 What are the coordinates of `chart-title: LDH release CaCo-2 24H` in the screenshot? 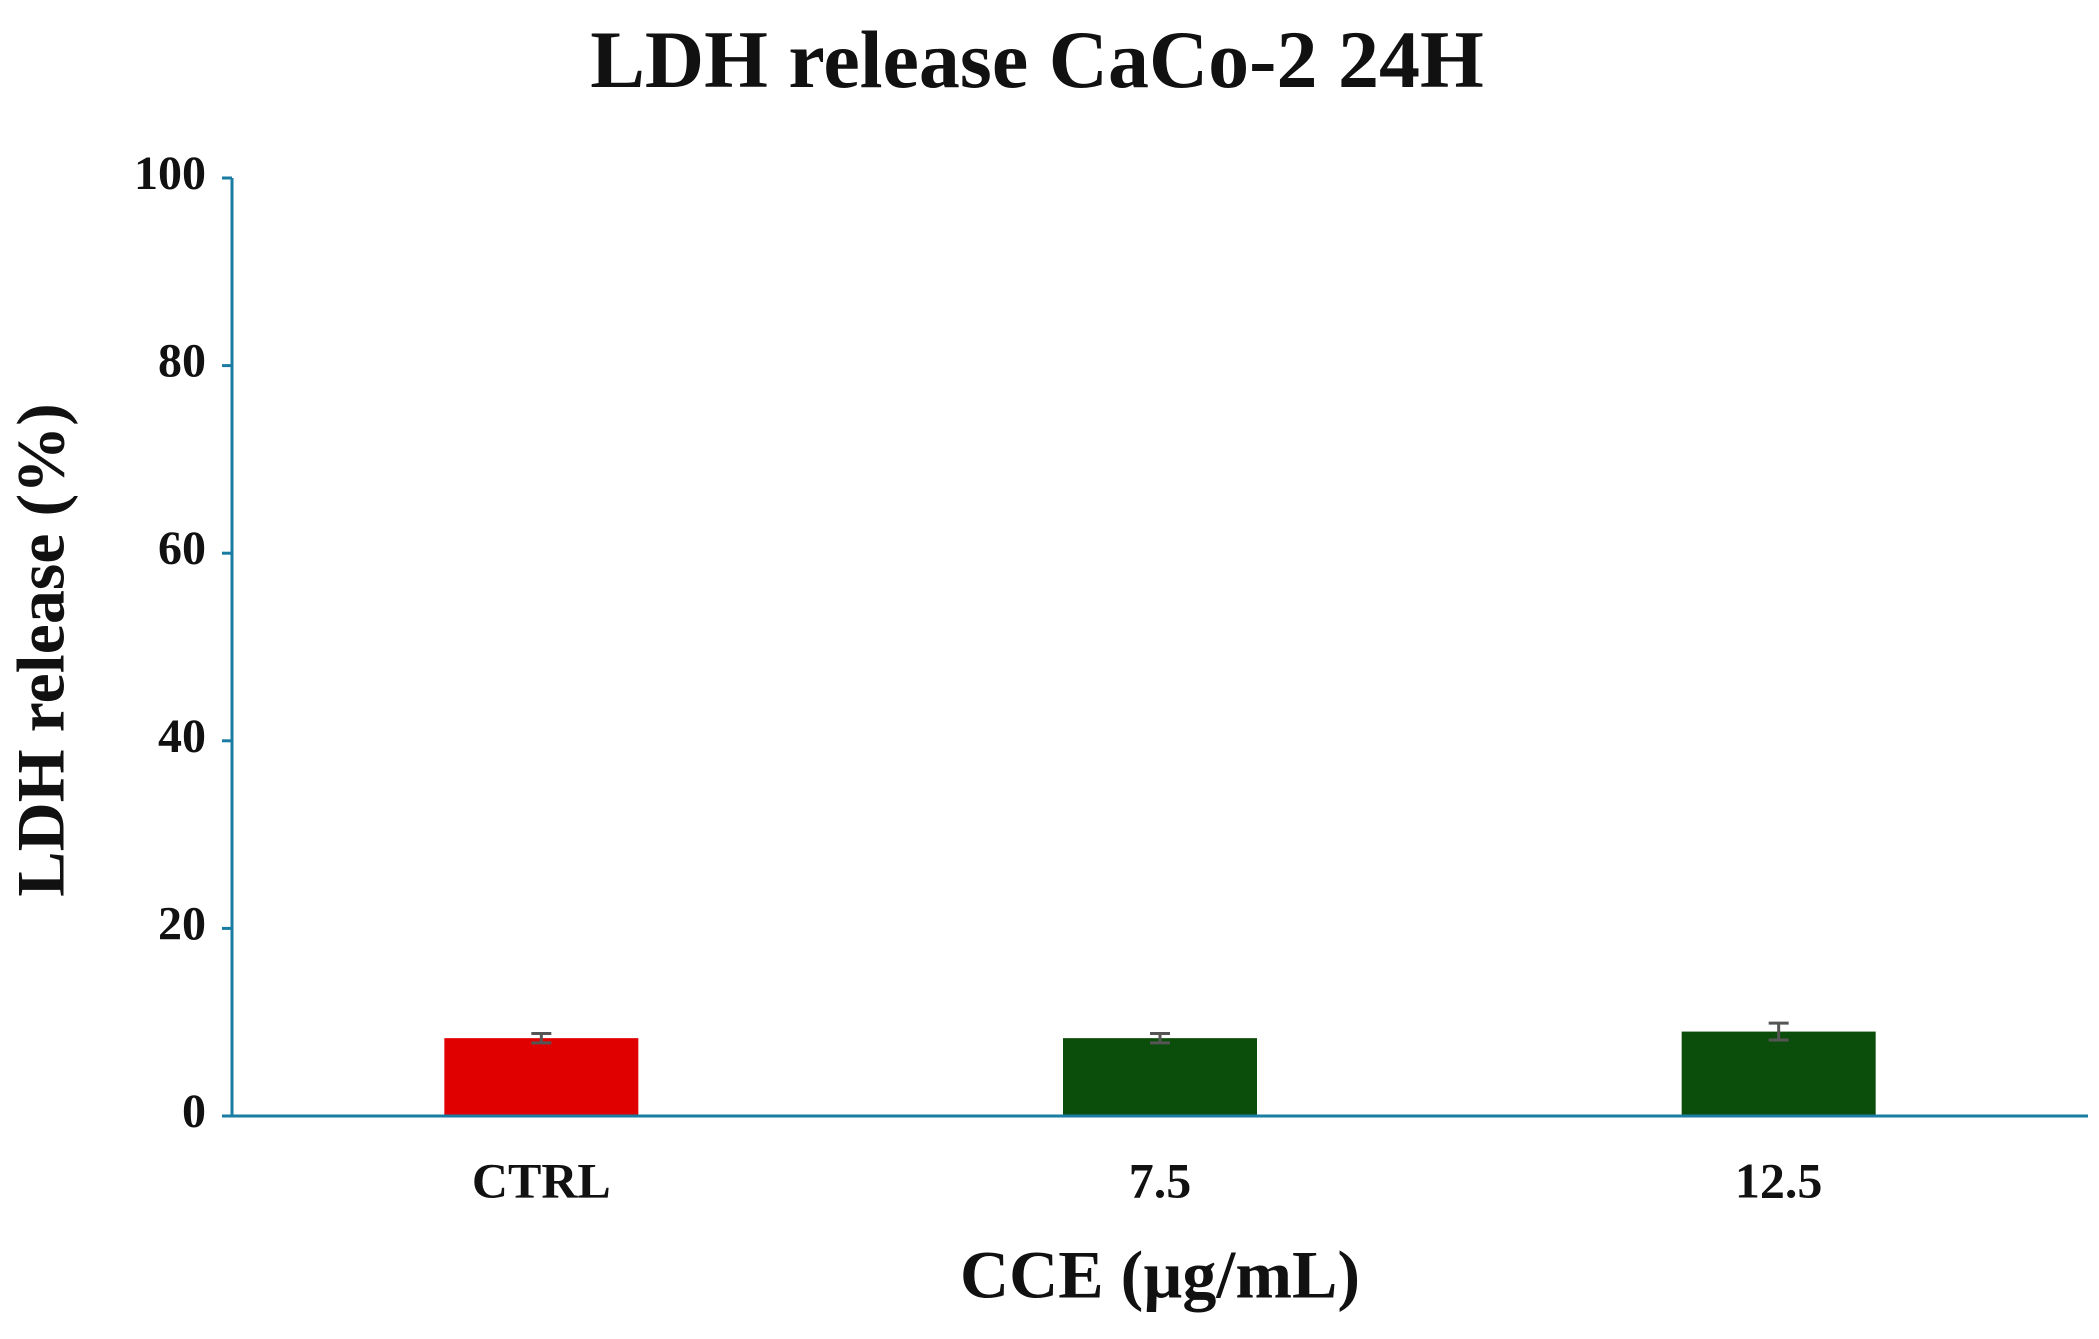 It's located at (1037, 59).